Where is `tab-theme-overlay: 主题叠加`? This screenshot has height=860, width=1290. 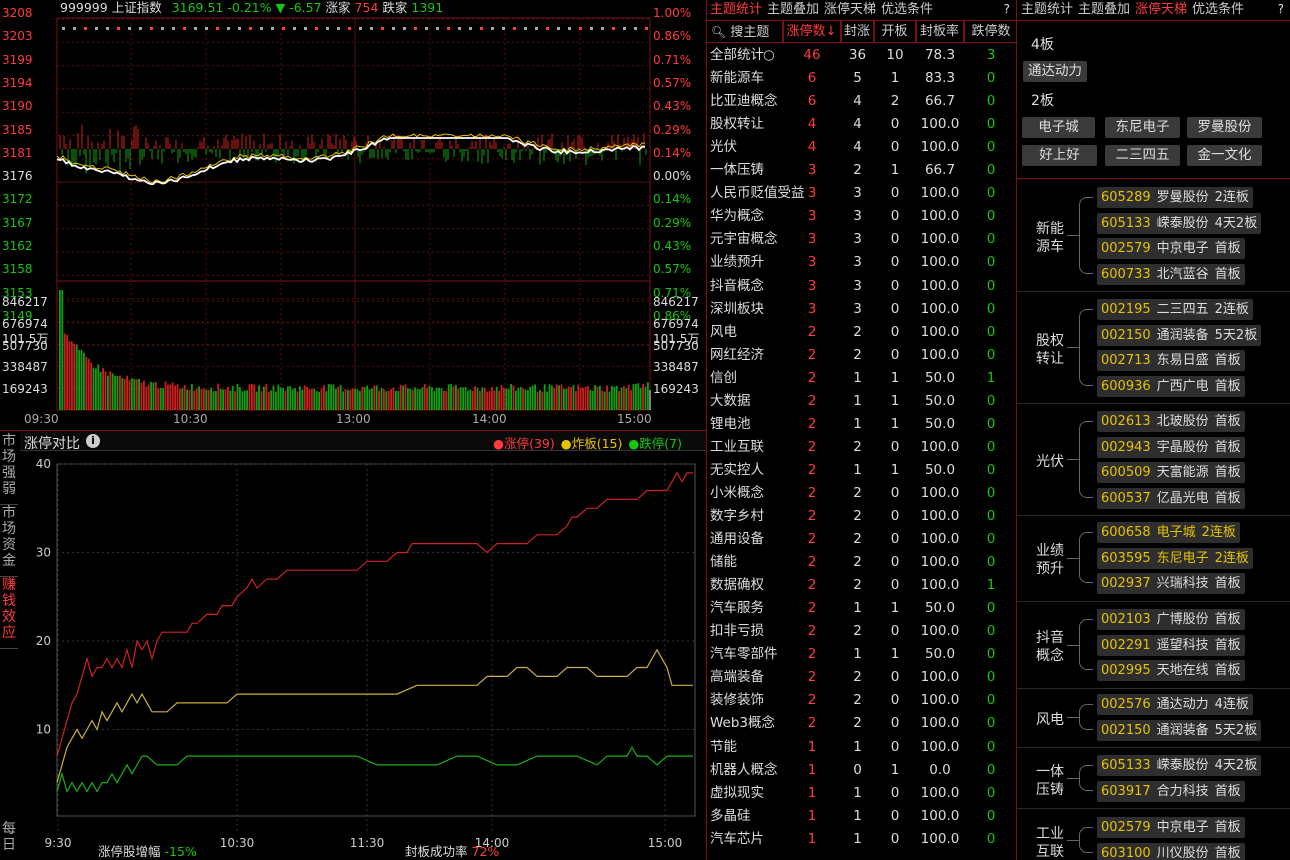 tab-theme-overlay: 主题叠加 is located at coordinates (793, 9).